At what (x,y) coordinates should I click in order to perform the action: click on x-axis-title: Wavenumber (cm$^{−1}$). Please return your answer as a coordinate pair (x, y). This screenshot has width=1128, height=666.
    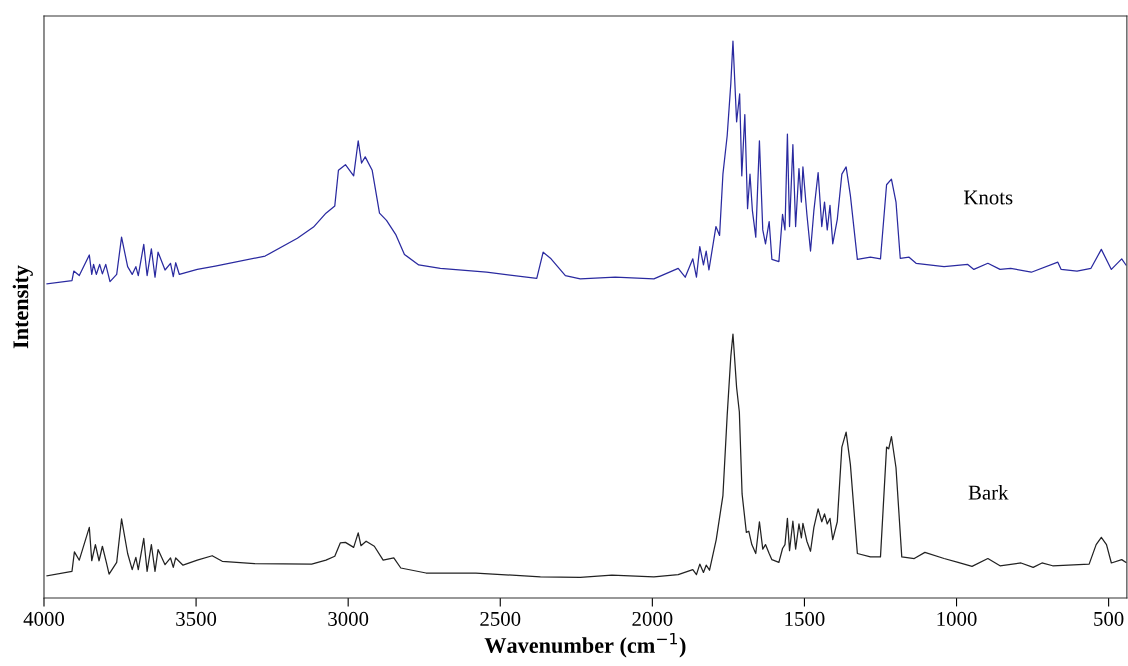
    Looking at the image, I should click on (585, 645).